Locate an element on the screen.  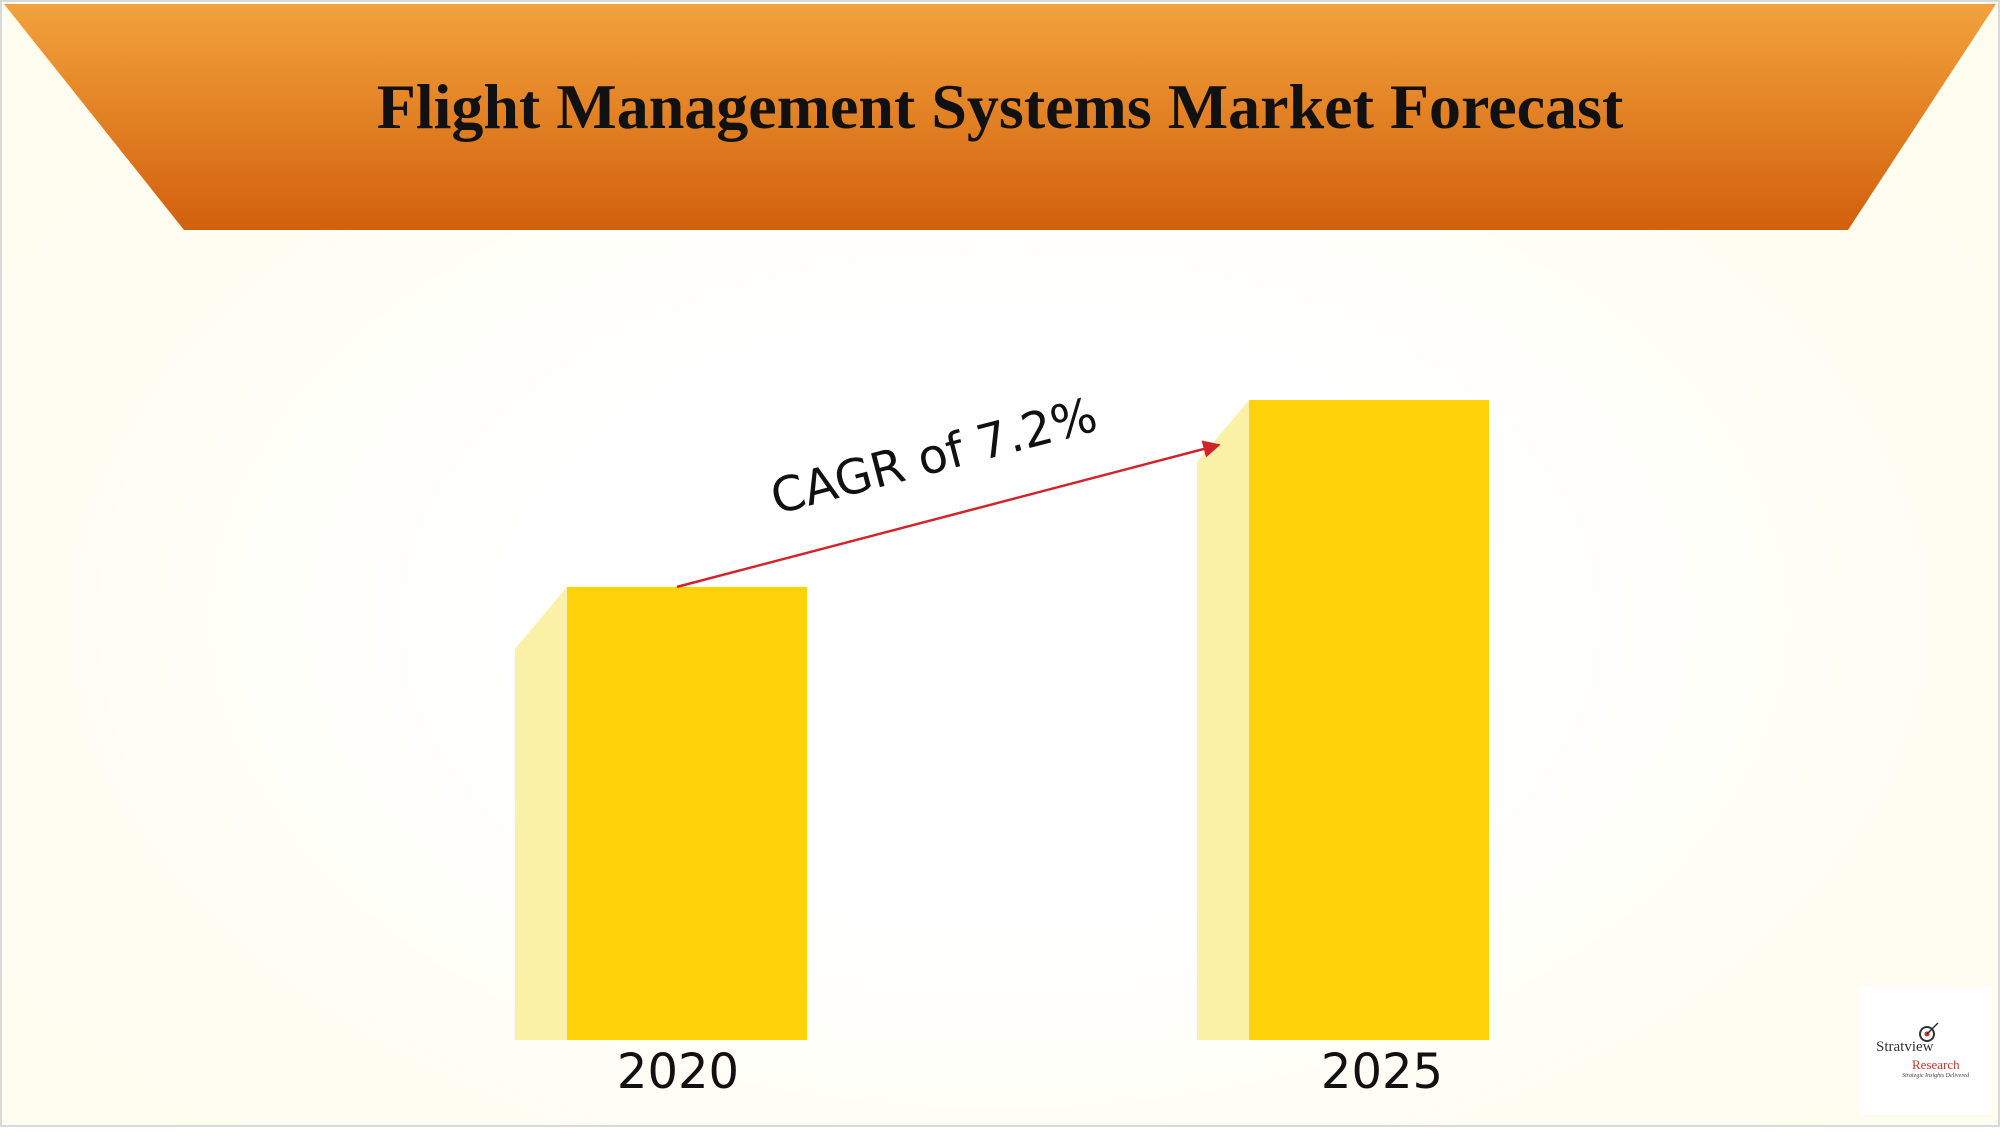
bar-2025 is located at coordinates (1369, 720).